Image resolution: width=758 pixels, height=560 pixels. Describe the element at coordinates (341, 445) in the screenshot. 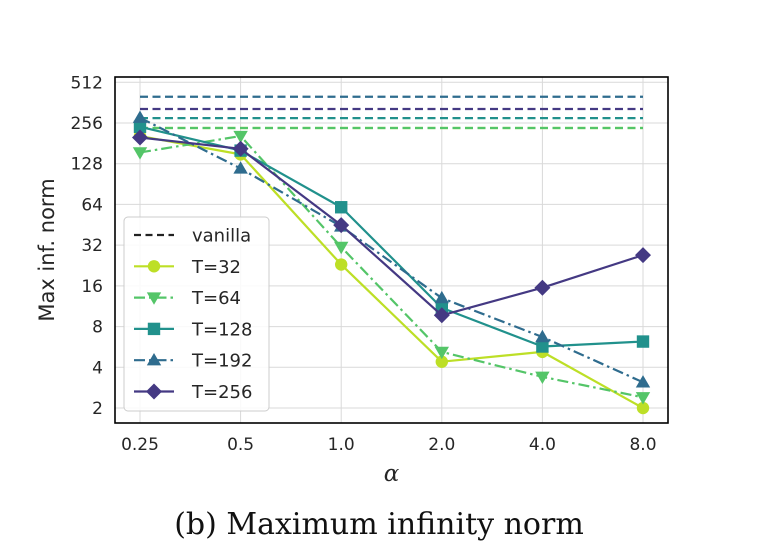

I see `x-tick-label: 1.0` at that location.